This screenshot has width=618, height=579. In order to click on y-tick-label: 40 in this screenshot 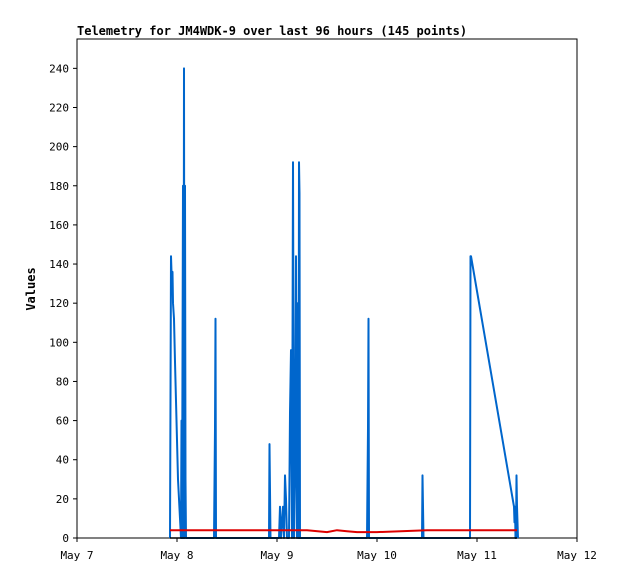, I will do `click(62, 460)`.